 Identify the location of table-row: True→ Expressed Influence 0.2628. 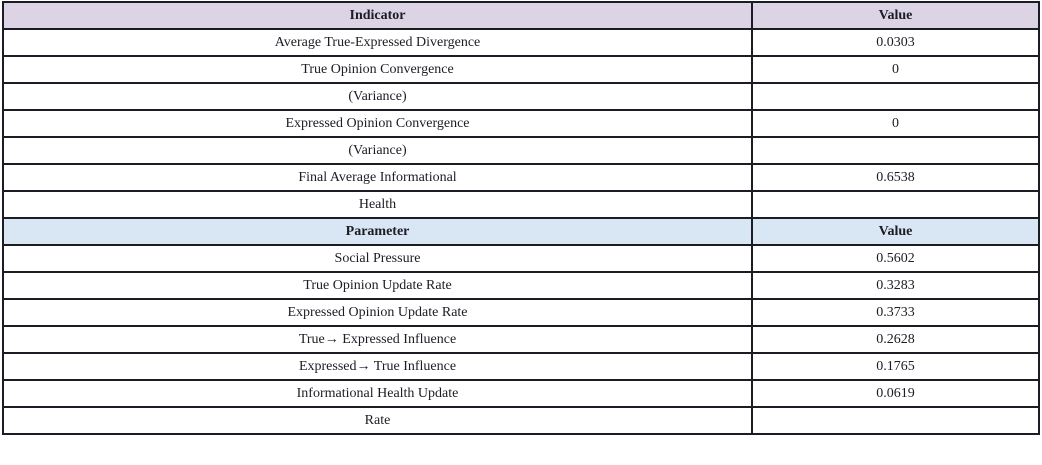
(520, 339).